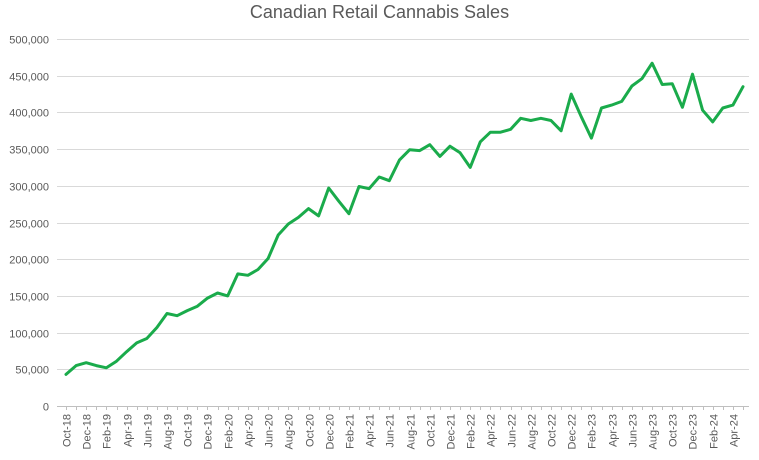 Image resolution: width=759 pixels, height=460 pixels. Describe the element at coordinates (694, 431) in the screenshot. I see `x-tick-label: Dec-23` at that location.